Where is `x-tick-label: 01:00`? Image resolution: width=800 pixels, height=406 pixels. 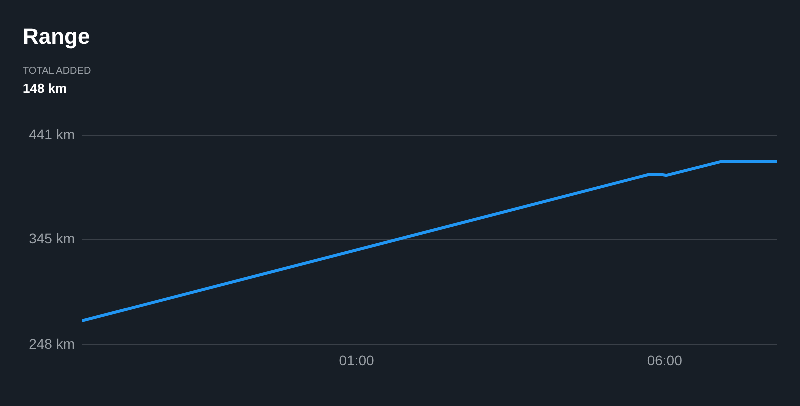 x-tick-label: 01:00 is located at coordinates (357, 360).